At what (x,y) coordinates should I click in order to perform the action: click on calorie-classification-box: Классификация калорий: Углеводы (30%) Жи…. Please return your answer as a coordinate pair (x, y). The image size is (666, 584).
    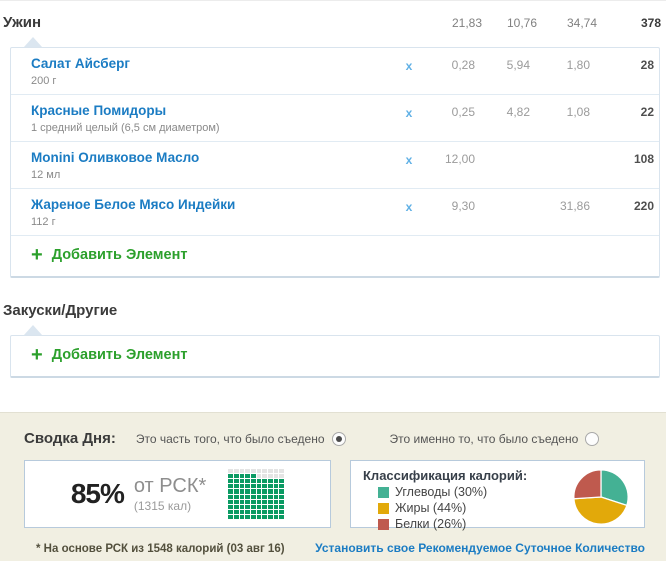
    Looking at the image, I should click on (497, 495).